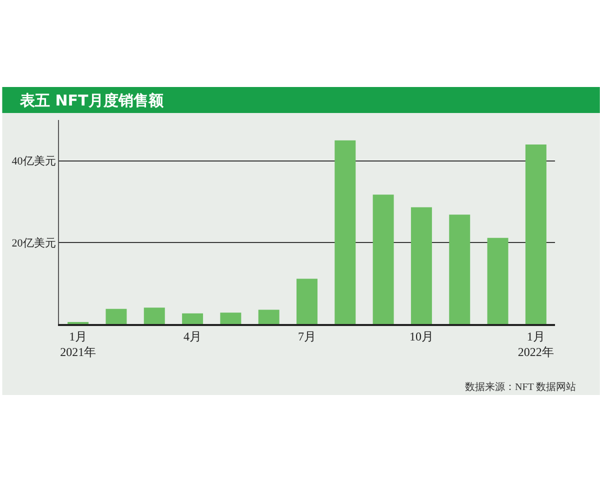  Describe the element at coordinates (520, 387) in the screenshot. I see `source-note: 数据来源：NFT 数据网站` at that location.